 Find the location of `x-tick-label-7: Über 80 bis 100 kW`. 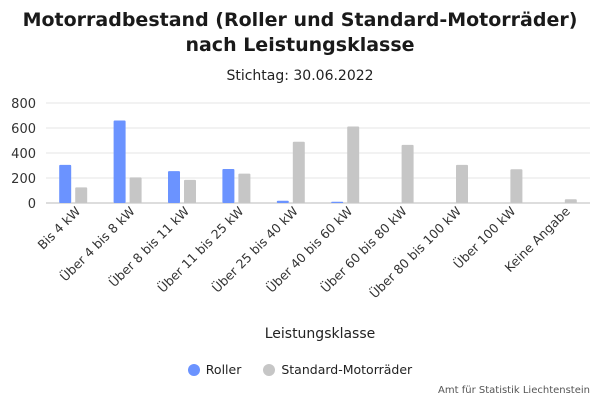

x-tick-label-7: Über 80 bis 100 kW is located at coordinates (415, 252).